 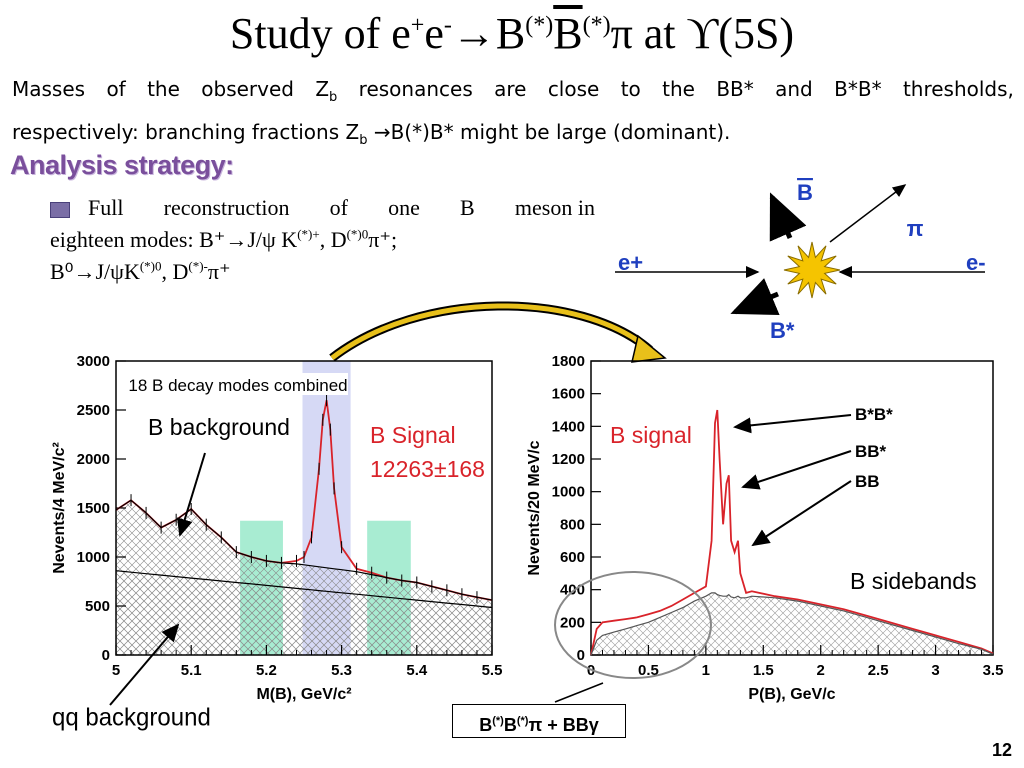 What do you see at coordinates (144, 664) in the screenshot?
I see `qq-pointer-arrow` at bounding box center [144, 664].